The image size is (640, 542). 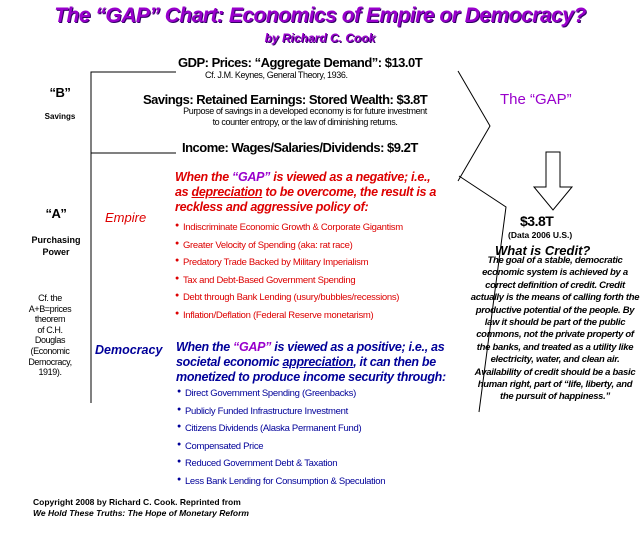 What do you see at coordinates (320, 38) in the screenshot?
I see `byline: by Richard C. Cook` at bounding box center [320, 38].